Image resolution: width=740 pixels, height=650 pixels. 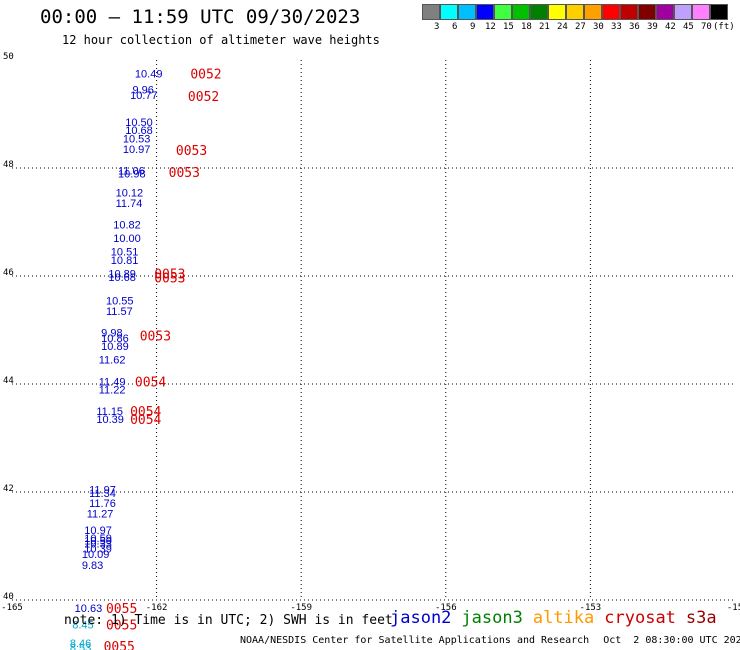 I want to click on wave-height-label: 10.33, so click(x=98, y=544).